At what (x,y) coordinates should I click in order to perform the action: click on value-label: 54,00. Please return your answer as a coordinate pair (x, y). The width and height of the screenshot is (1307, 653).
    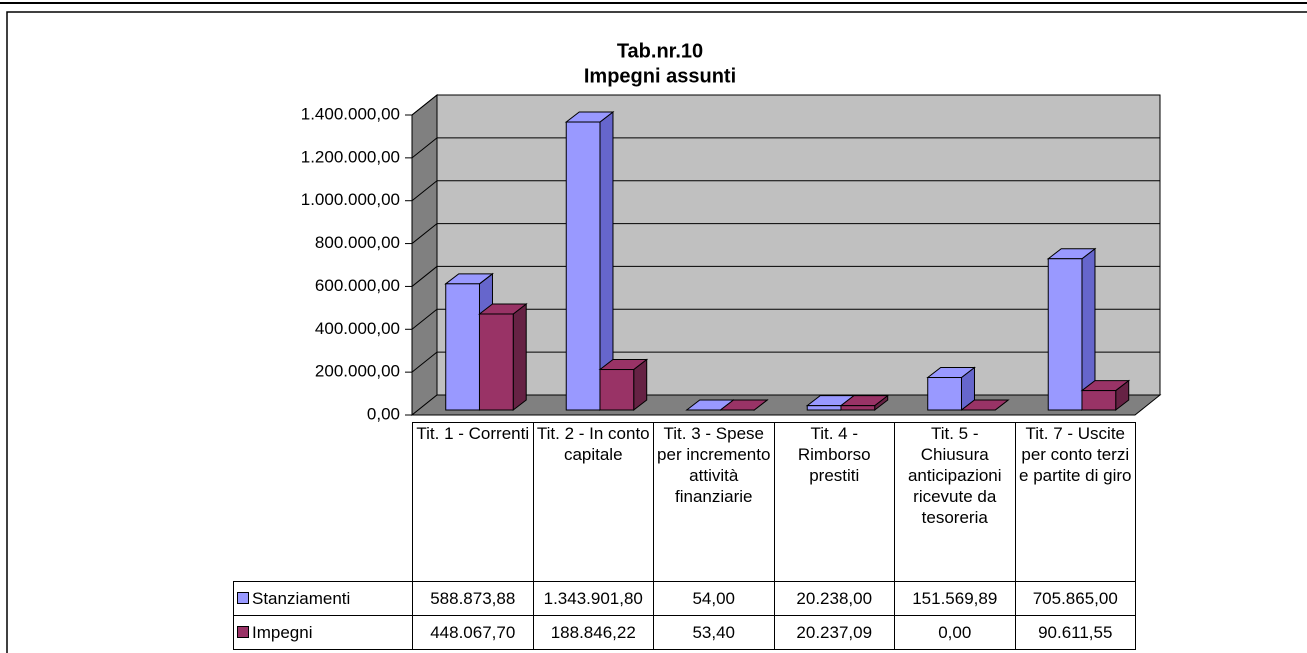
    Looking at the image, I should click on (714, 598).